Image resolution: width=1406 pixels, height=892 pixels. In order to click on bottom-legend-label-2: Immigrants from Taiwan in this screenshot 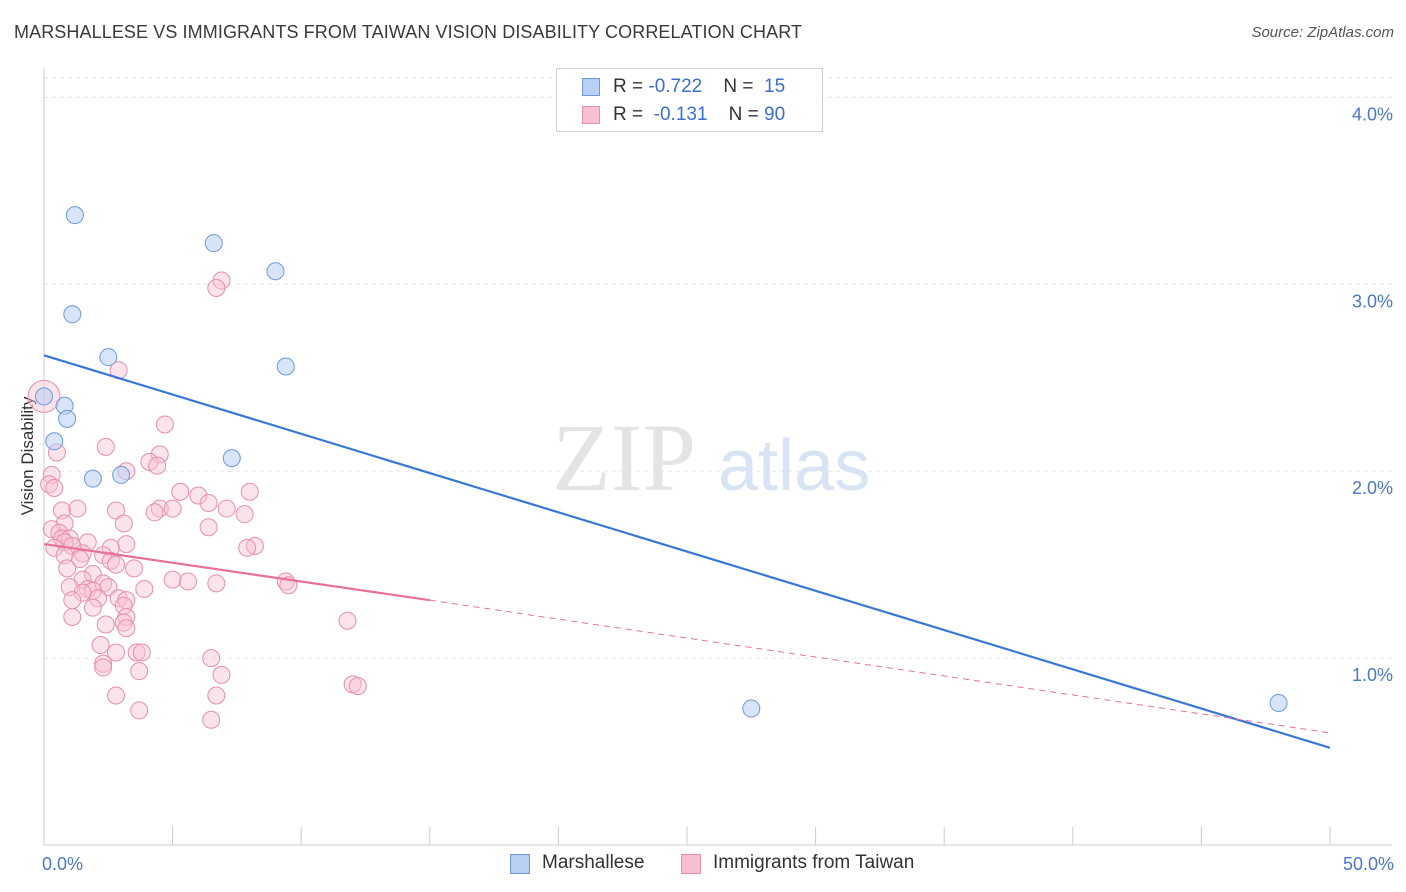, I will do `click(814, 862)`.